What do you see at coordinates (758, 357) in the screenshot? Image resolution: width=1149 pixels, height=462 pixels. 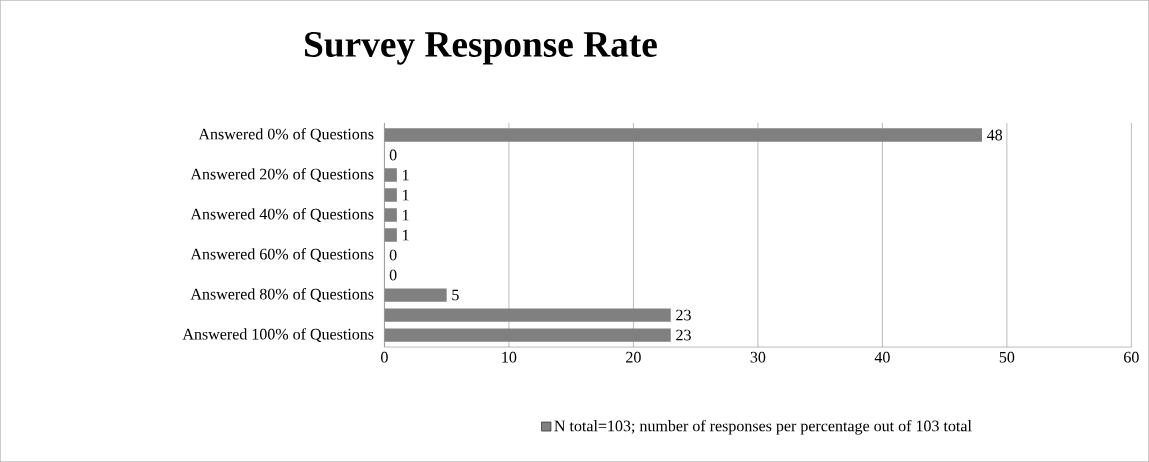 I see `x-tick-label: 30` at bounding box center [758, 357].